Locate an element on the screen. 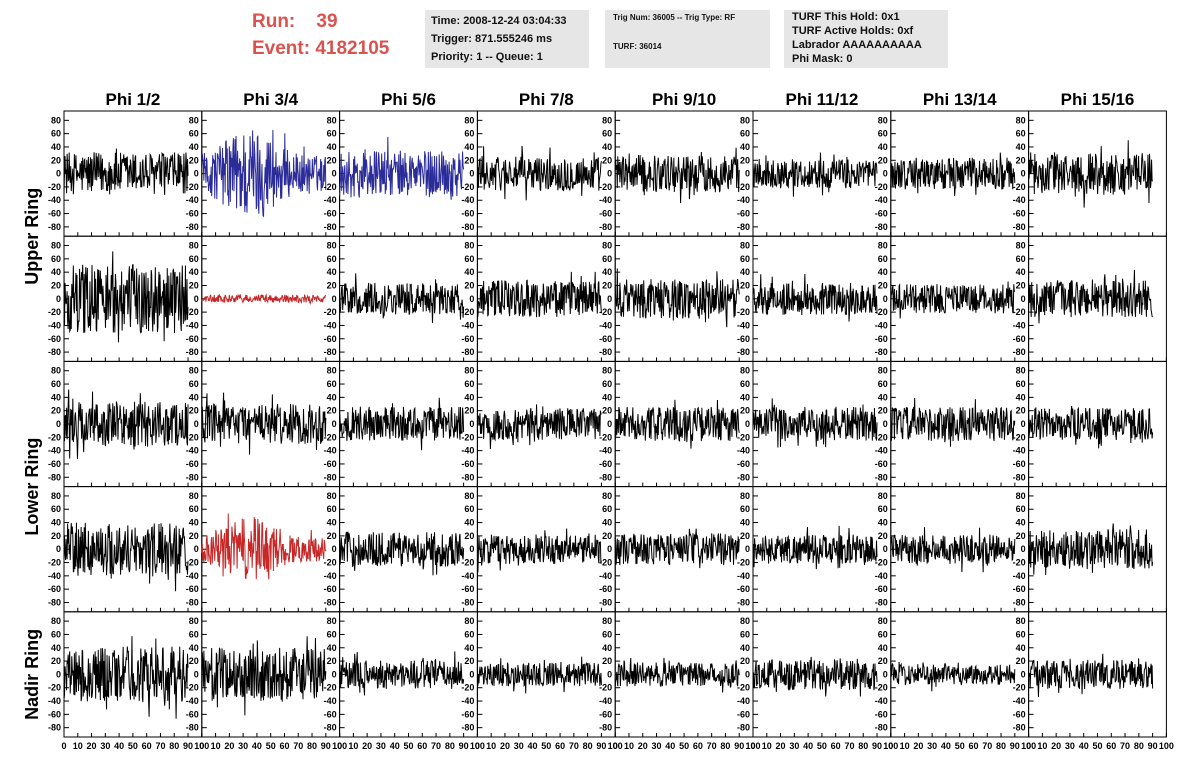 The image size is (1196, 772). x-tick-label: 10 is located at coordinates (1042, 746).